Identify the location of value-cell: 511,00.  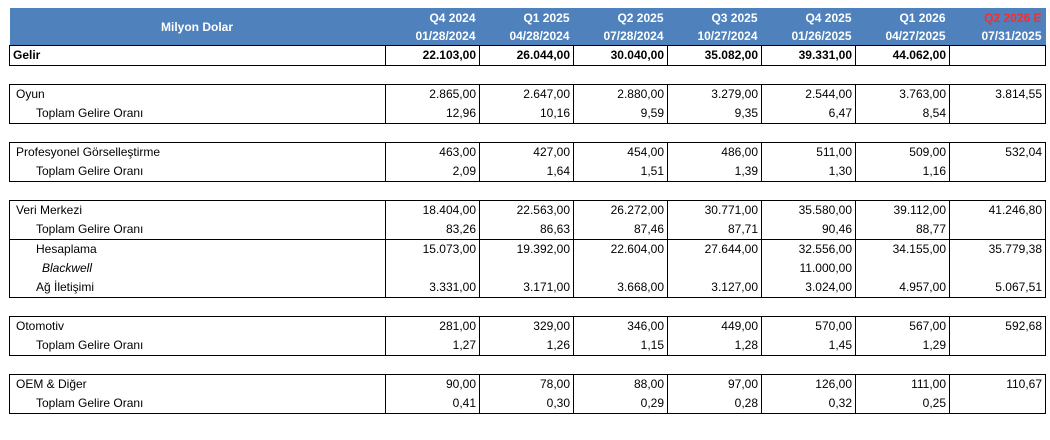
(808, 152).